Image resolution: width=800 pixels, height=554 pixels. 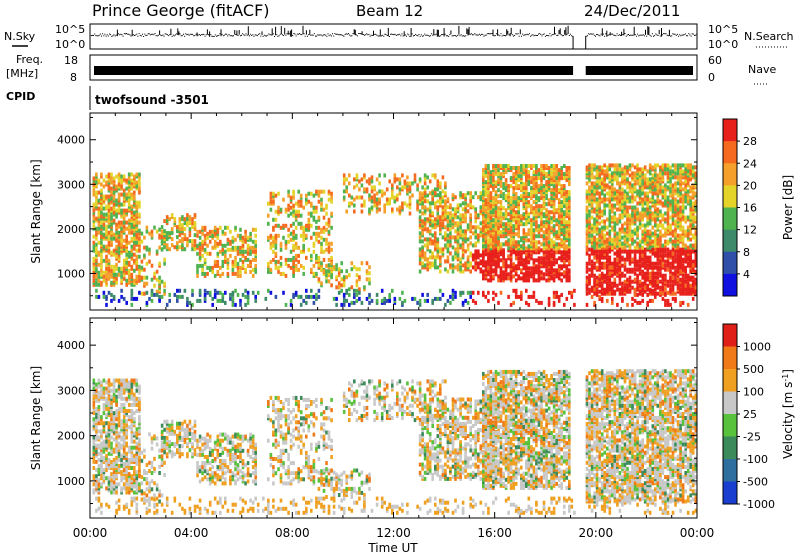 What do you see at coordinates (70, 29) in the screenshot?
I see `nsky-tick-top: 10^5` at bounding box center [70, 29].